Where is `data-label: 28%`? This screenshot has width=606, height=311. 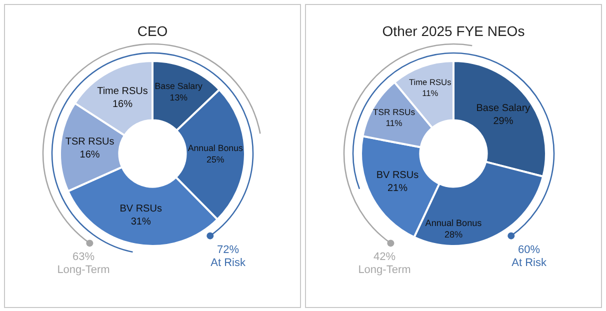
data-label: 28% is located at coordinates (453, 235).